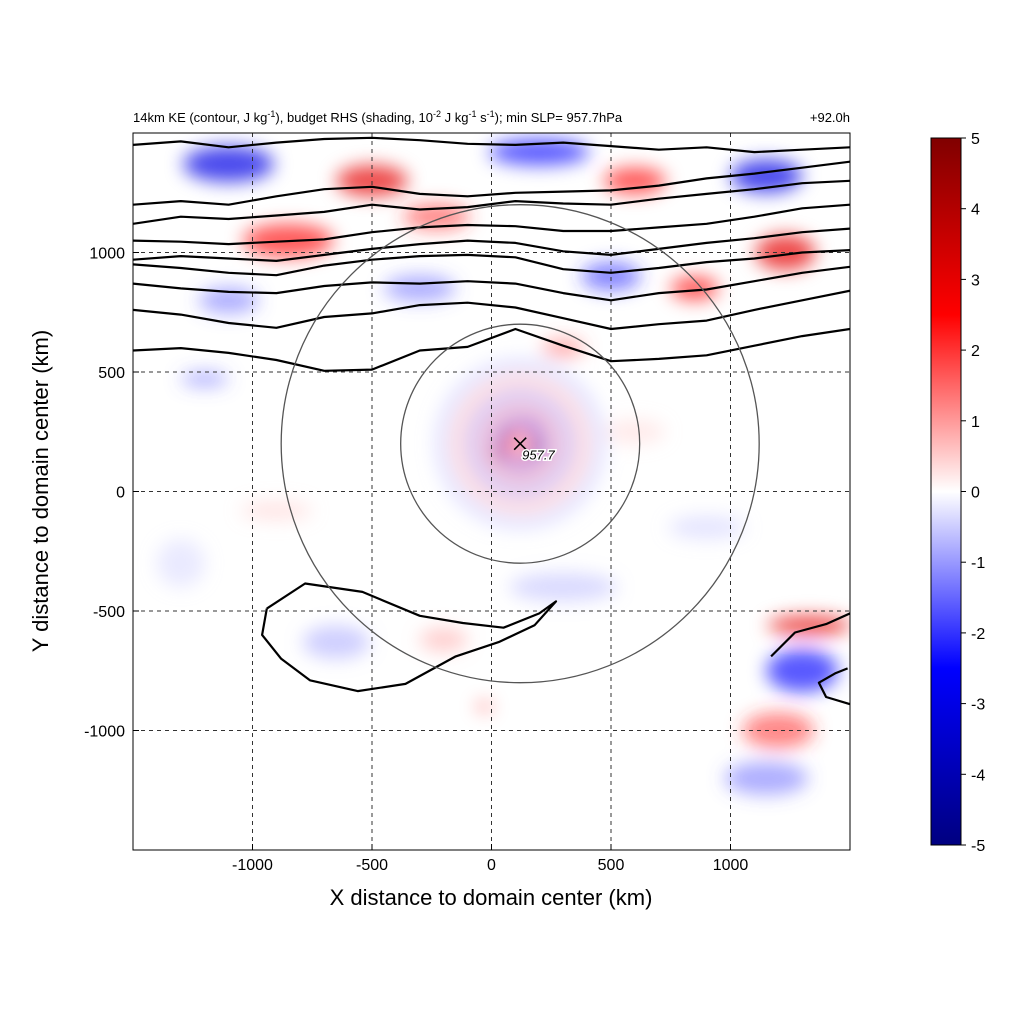 The height and width of the screenshot is (1024, 1024). I want to click on x-axis: -1000 -500 0 500 1000, so click(490, 859).